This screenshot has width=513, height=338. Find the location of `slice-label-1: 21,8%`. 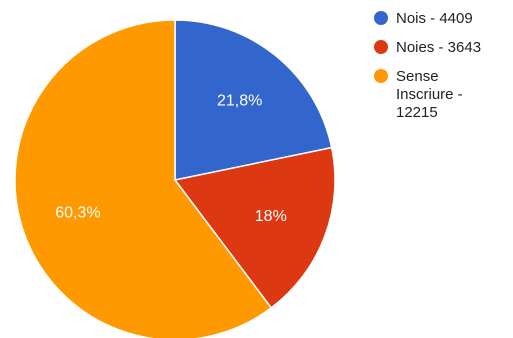

slice-label-1: 21,8% is located at coordinates (239, 101).